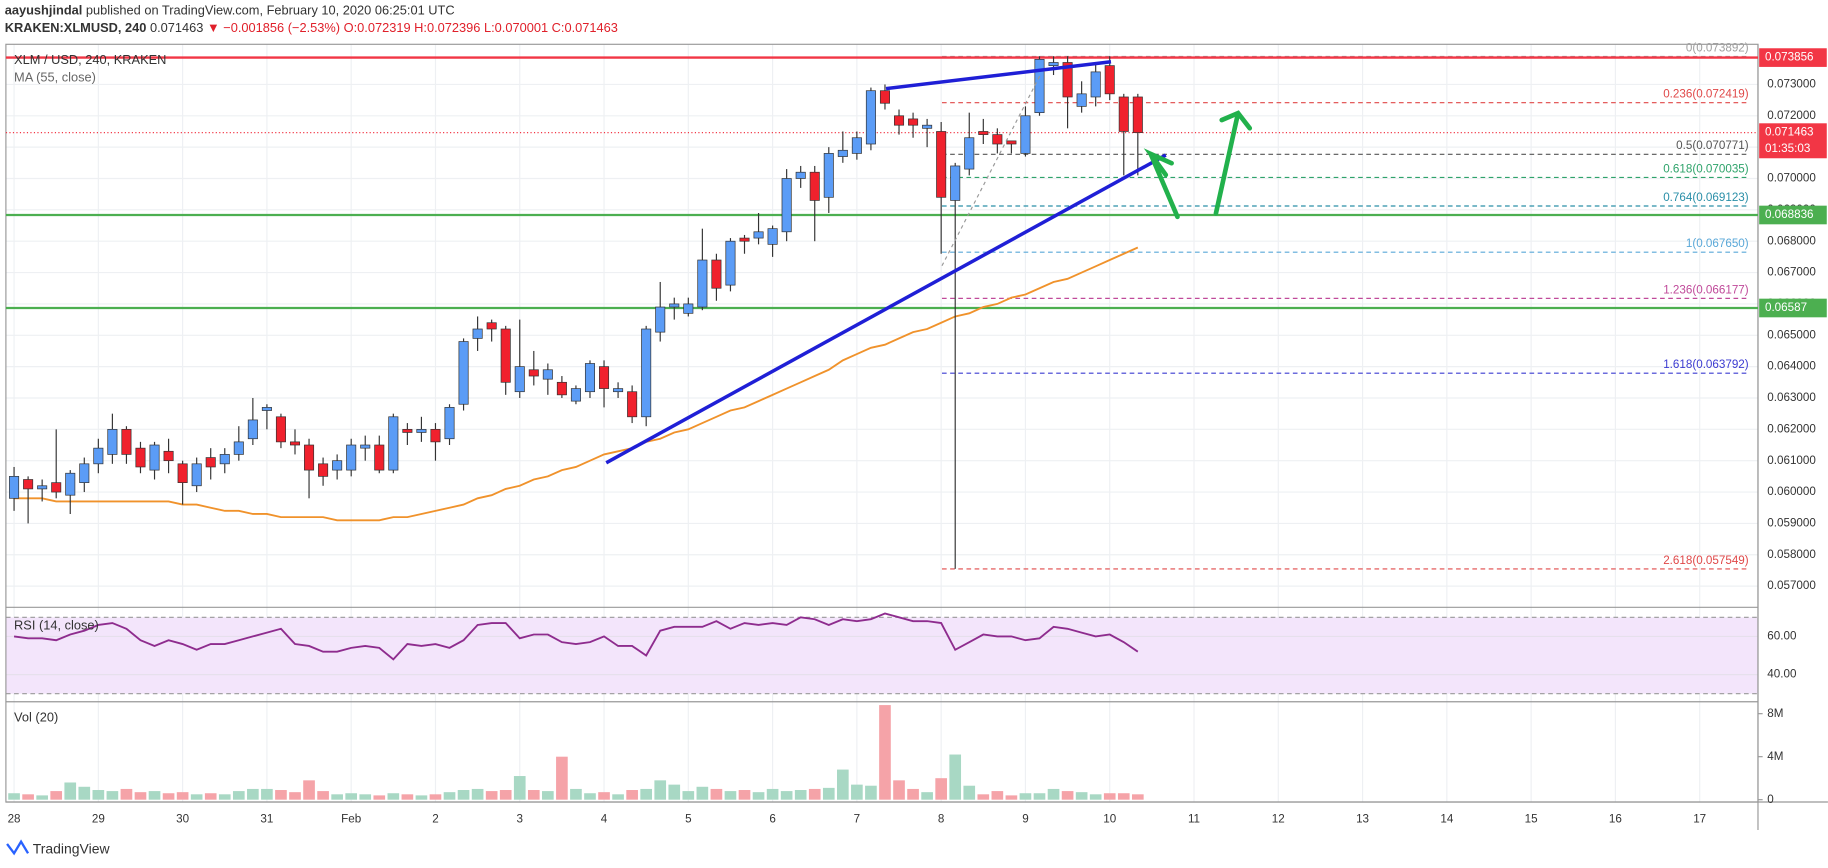 The width and height of the screenshot is (1828, 868). I want to click on x-tick-label: 4, so click(604, 819).